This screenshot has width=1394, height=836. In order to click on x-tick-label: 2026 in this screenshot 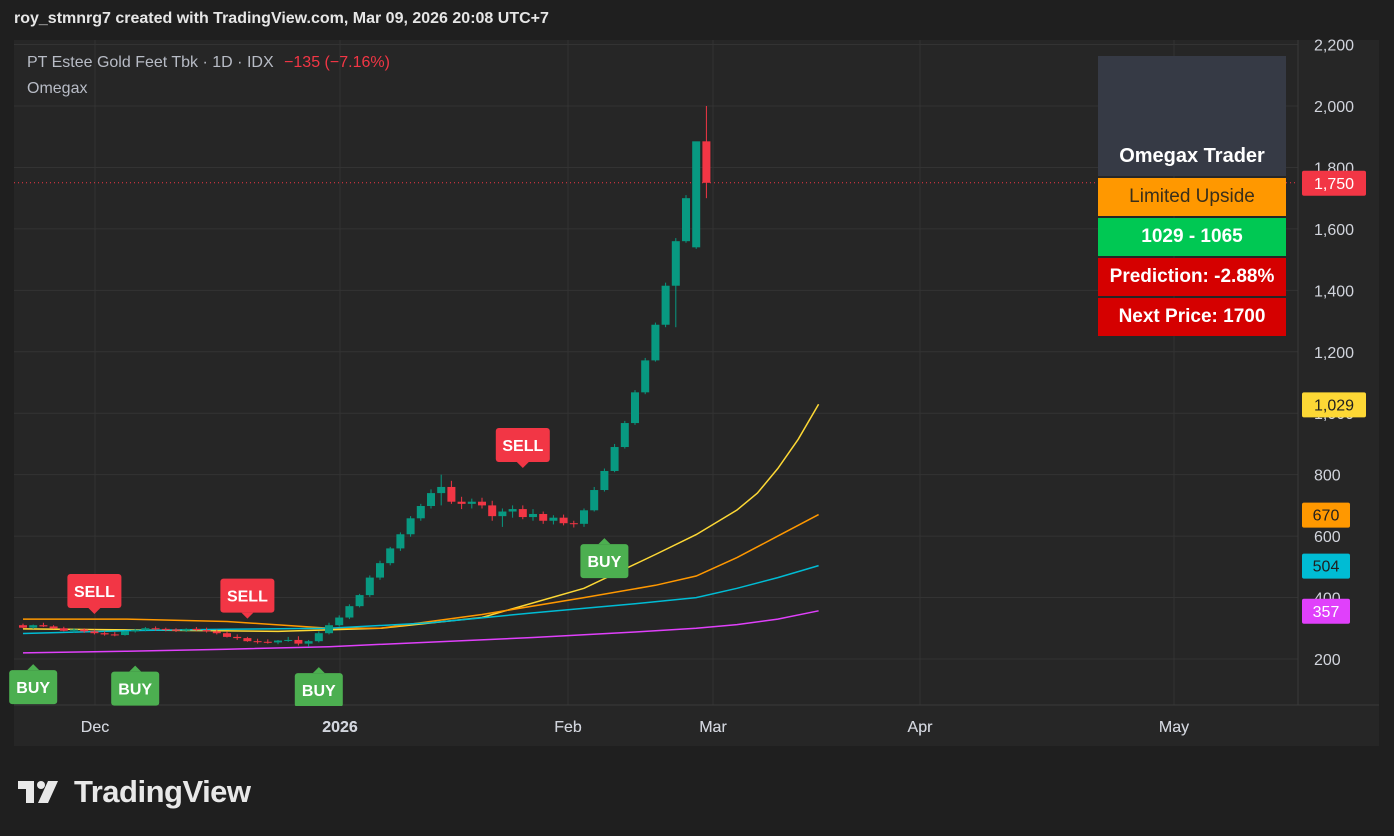, I will do `click(340, 727)`.